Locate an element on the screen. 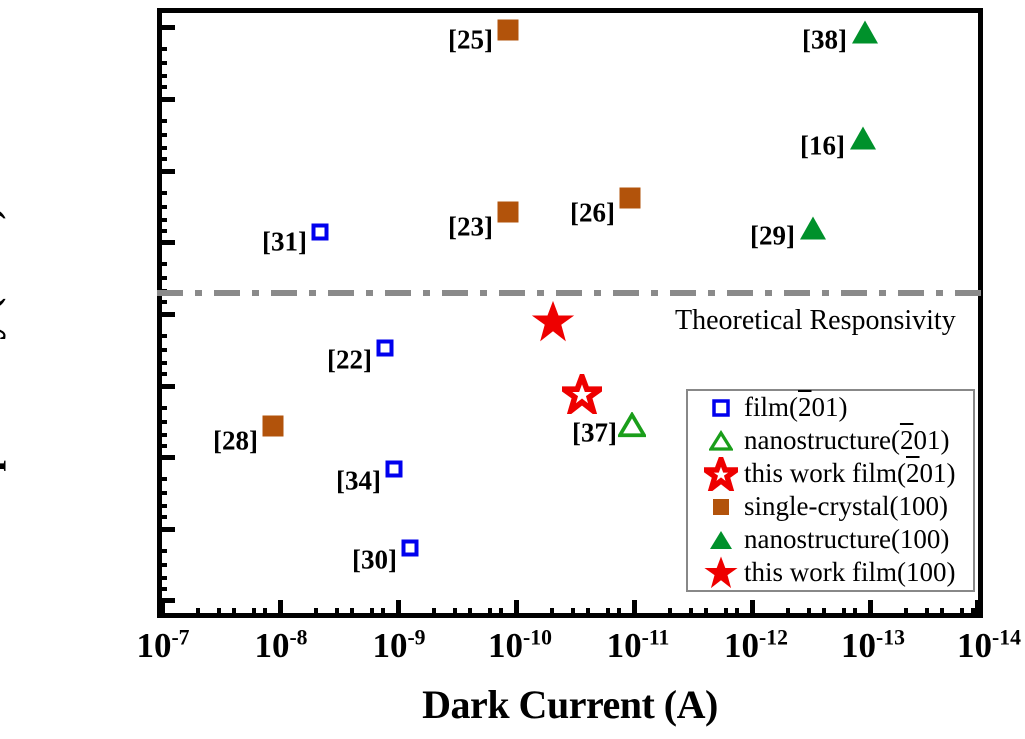  data-point-label-16: [16] is located at coordinates (822, 145).